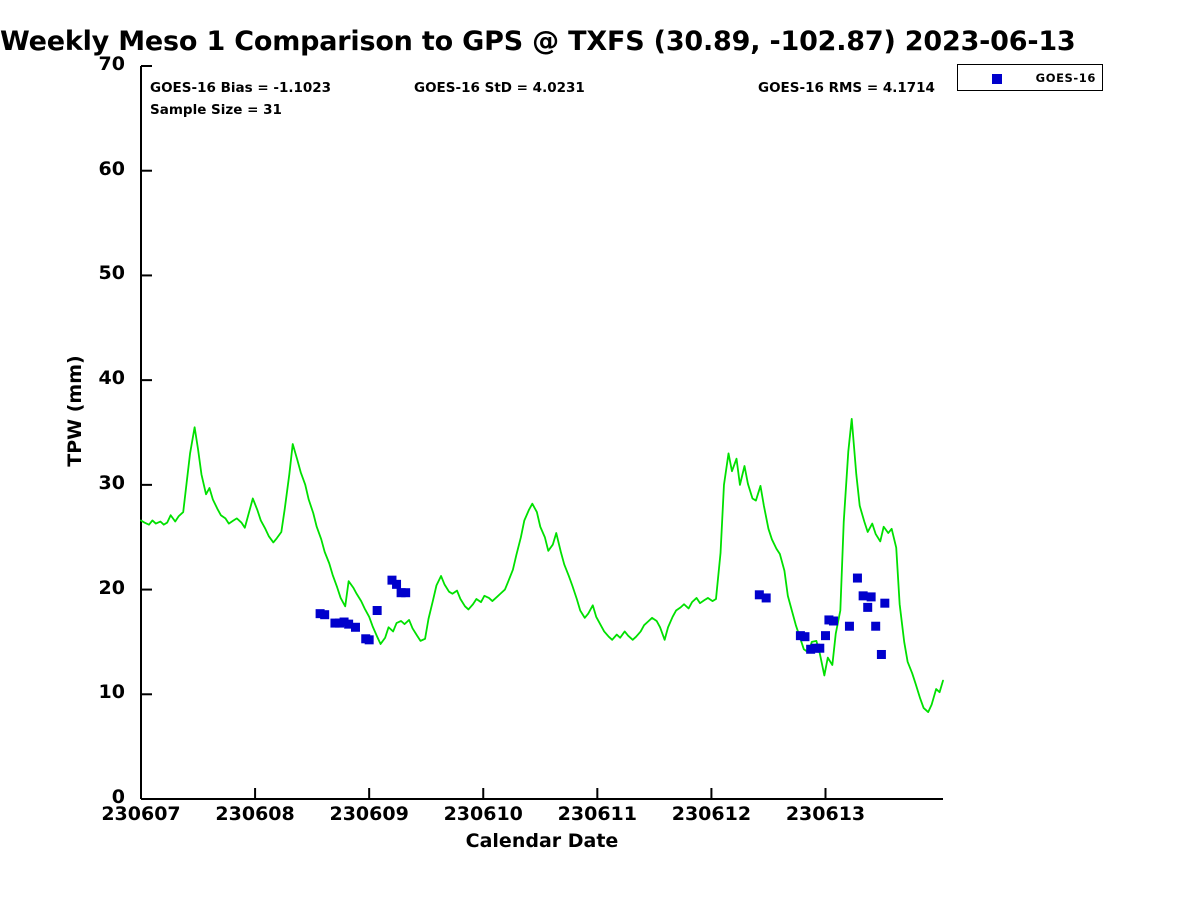  What do you see at coordinates (111, 482) in the screenshot?
I see `y-tick-label: 30` at bounding box center [111, 482].